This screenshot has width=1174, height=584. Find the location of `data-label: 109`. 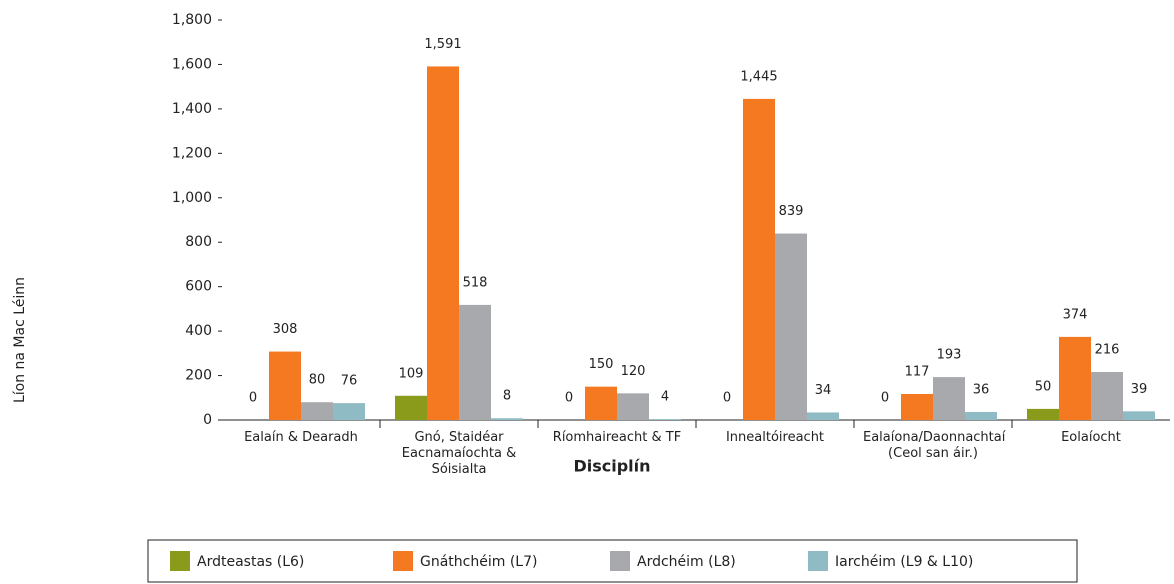

data-label: 109 is located at coordinates (411, 373).